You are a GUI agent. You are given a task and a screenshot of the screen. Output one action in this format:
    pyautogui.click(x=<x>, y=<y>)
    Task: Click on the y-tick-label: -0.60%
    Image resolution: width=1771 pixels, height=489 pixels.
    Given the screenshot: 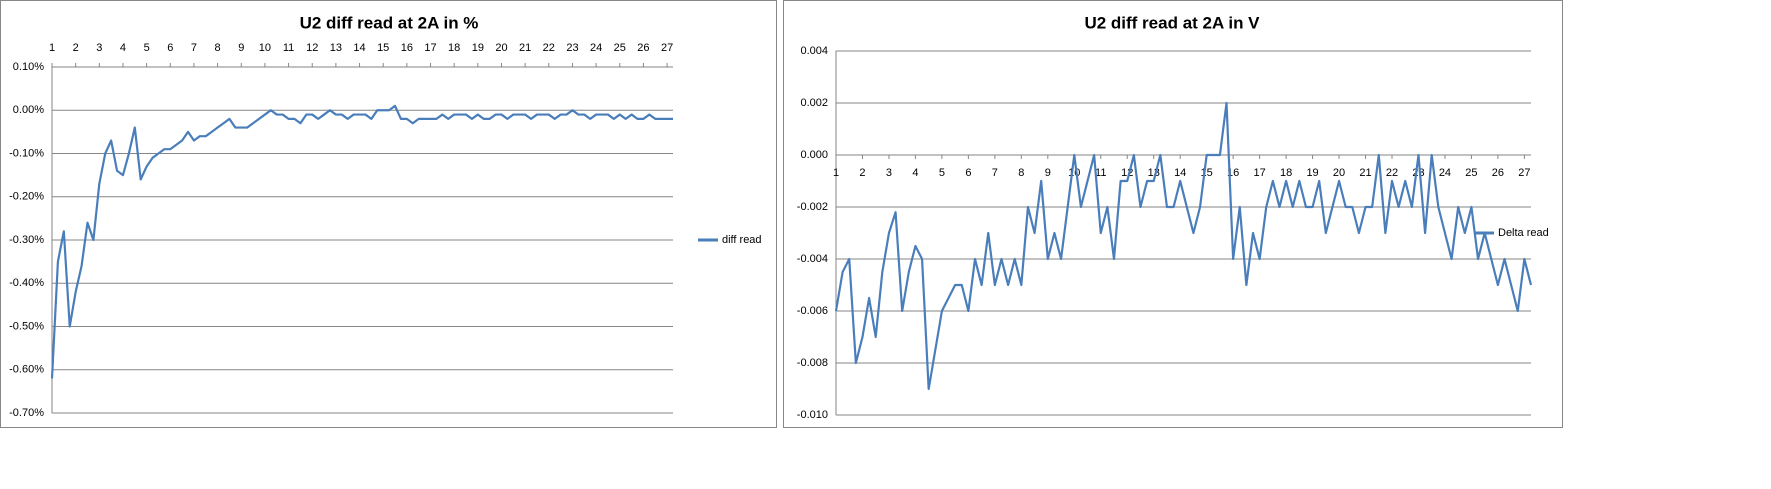 What is the action you would take?
    pyautogui.click(x=26, y=370)
    